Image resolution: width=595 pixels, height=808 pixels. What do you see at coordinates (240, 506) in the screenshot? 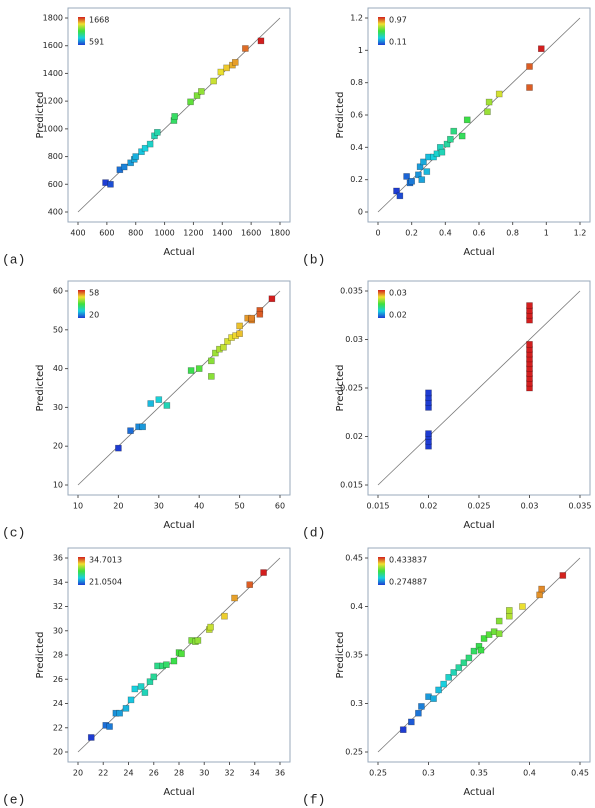
I see `x-tick-label: 50` at bounding box center [240, 506].